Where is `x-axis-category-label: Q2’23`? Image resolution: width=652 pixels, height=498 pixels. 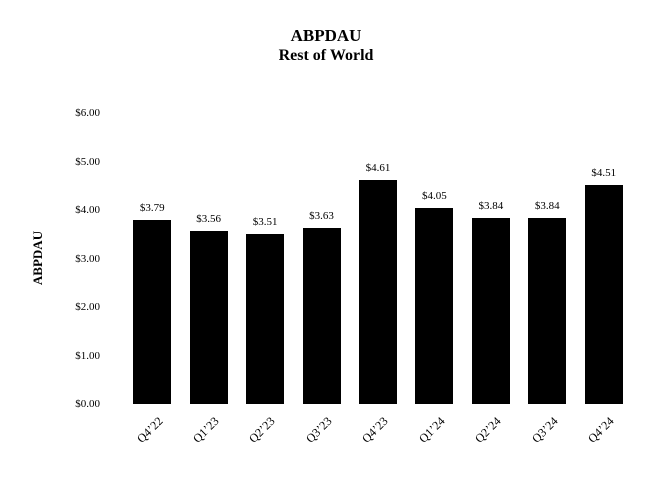 x-axis-category-label: Q2’23 is located at coordinates (262, 430).